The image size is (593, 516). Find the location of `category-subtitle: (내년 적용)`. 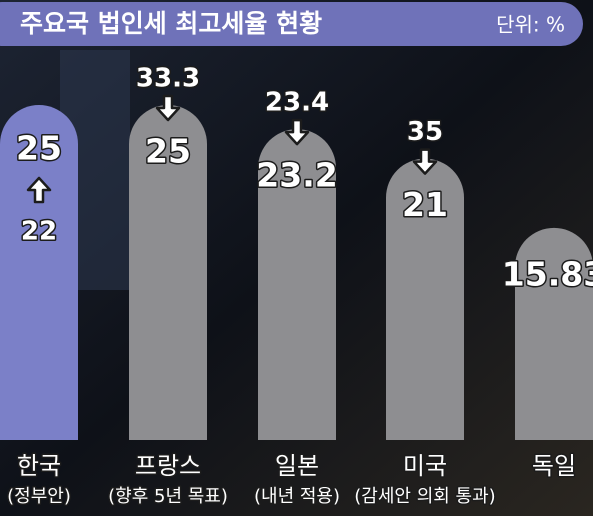

category-subtitle: (내년 적용) is located at coordinates (297, 496).